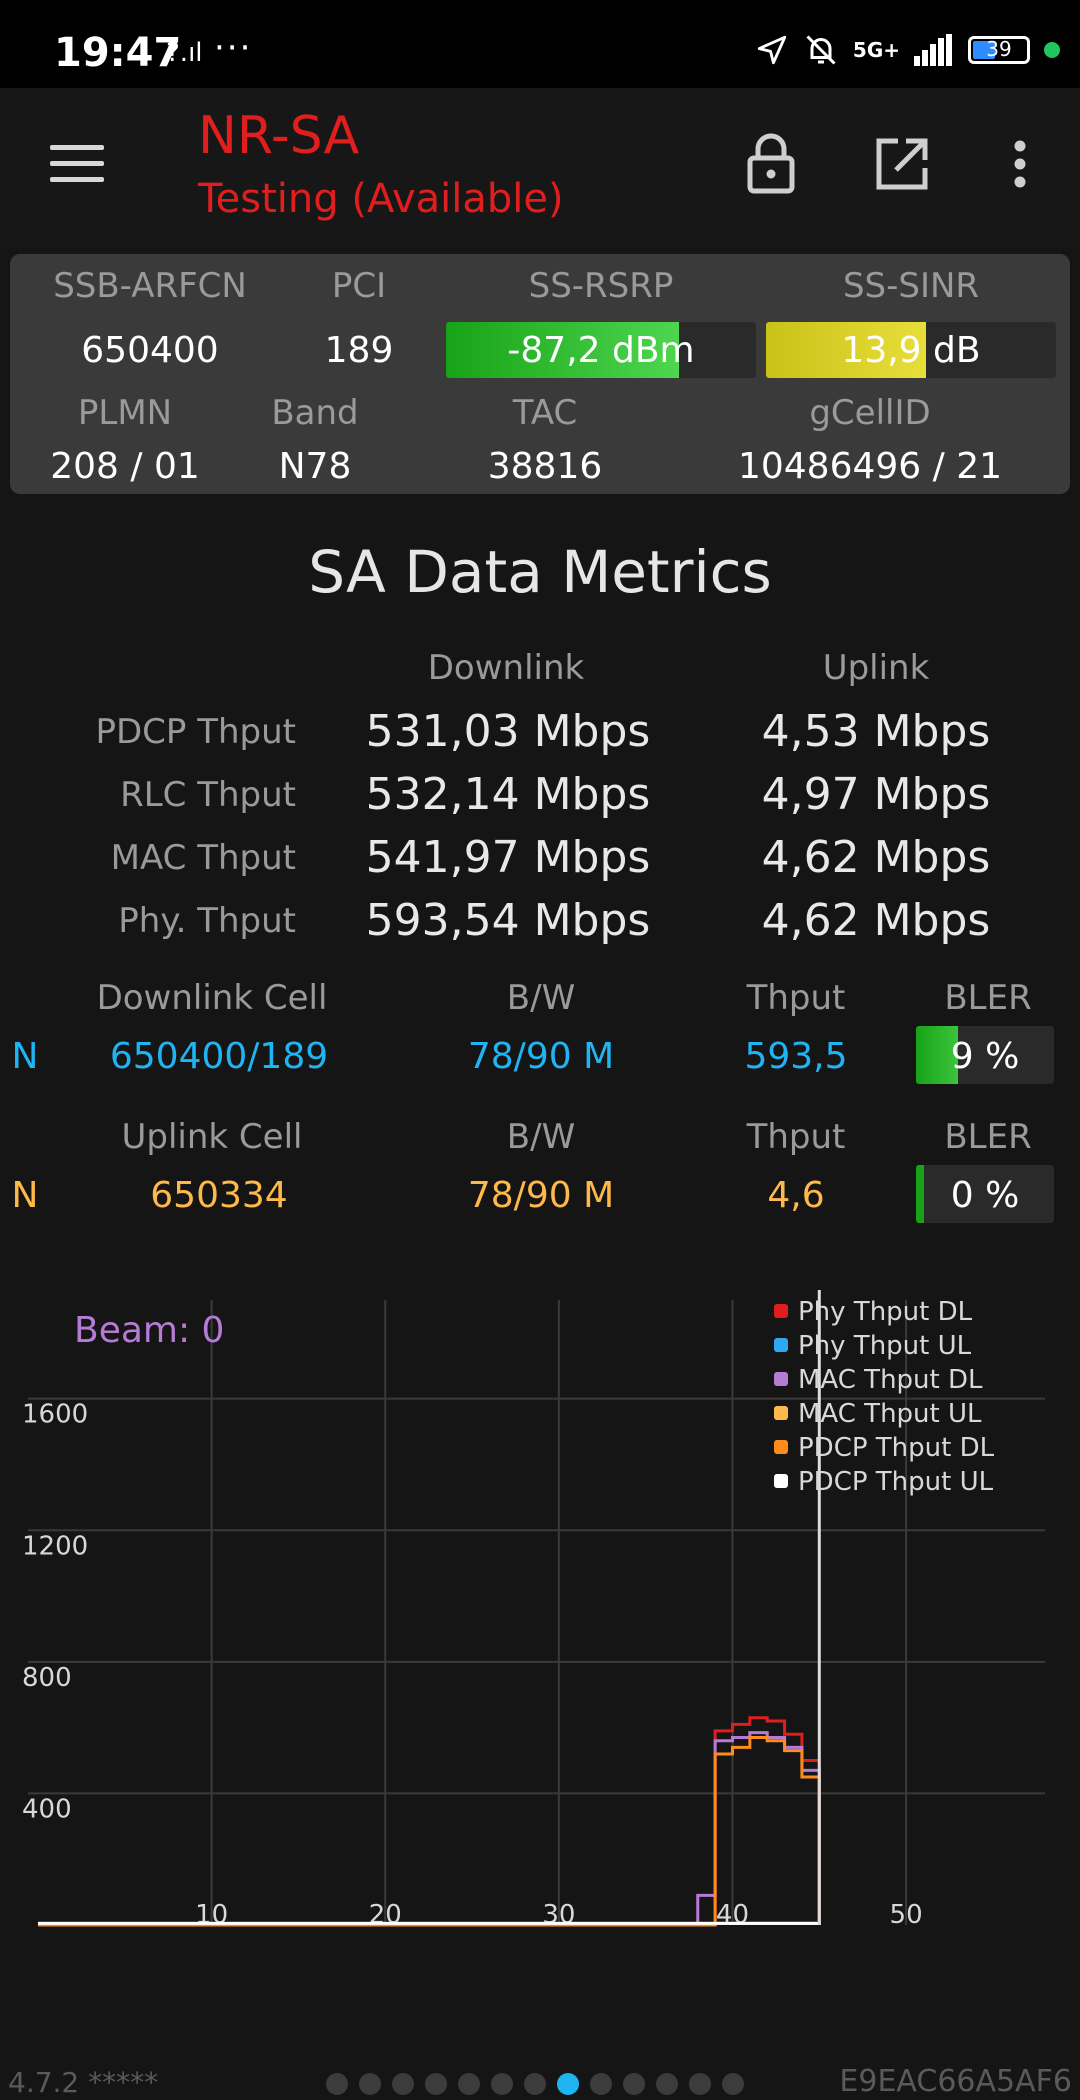 This screenshot has height=2100, width=1080. I want to click on row-label-phy: Phy. Thput, so click(207, 921).